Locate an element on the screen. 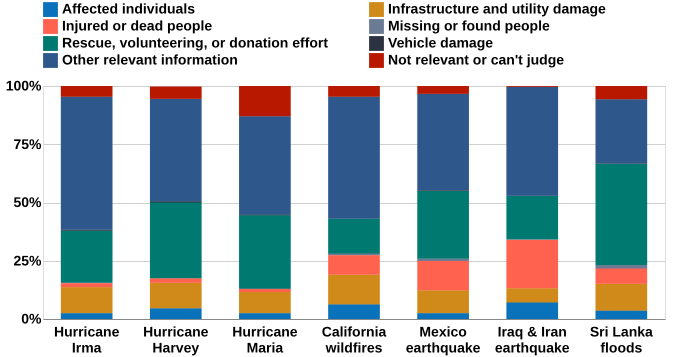  y-tick-label: 100% is located at coordinates (24, 86).